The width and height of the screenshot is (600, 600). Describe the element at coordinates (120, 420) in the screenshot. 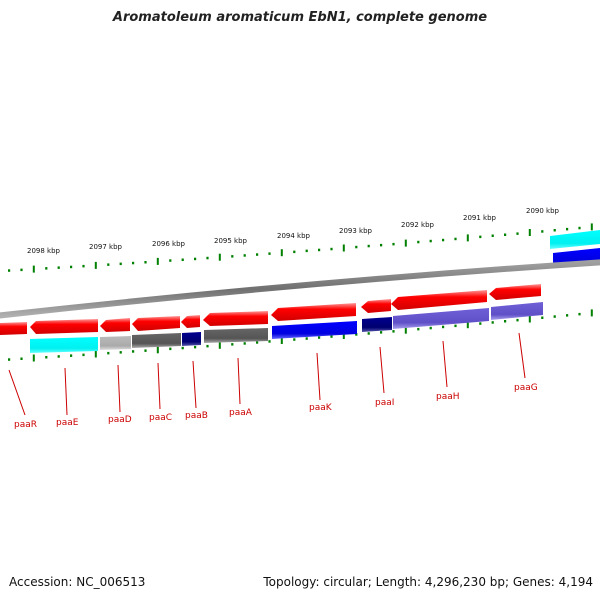

I see `gene-label: paaD` at that location.